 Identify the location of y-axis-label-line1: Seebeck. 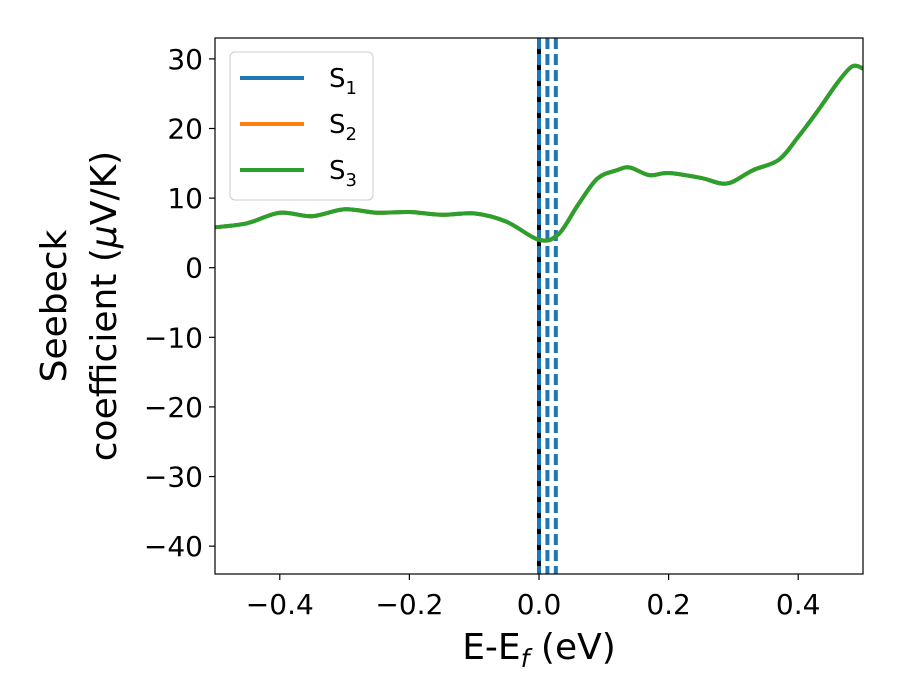
(54, 305).